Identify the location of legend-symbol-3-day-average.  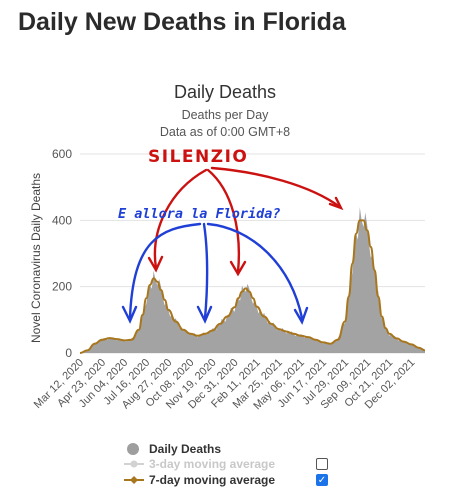
(135, 464).